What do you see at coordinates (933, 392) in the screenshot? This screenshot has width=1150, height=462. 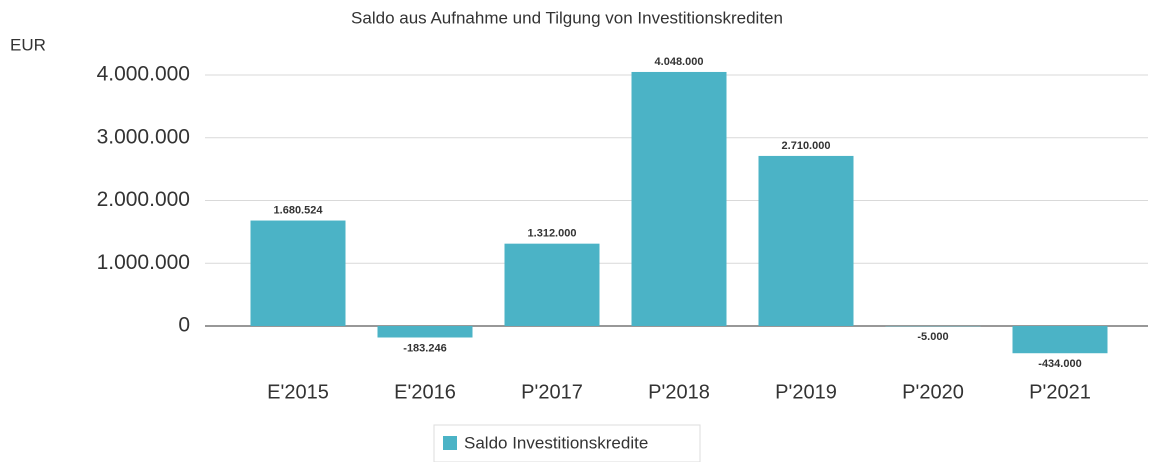 I see `x-tick-label: P'2020` at bounding box center [933, 392].